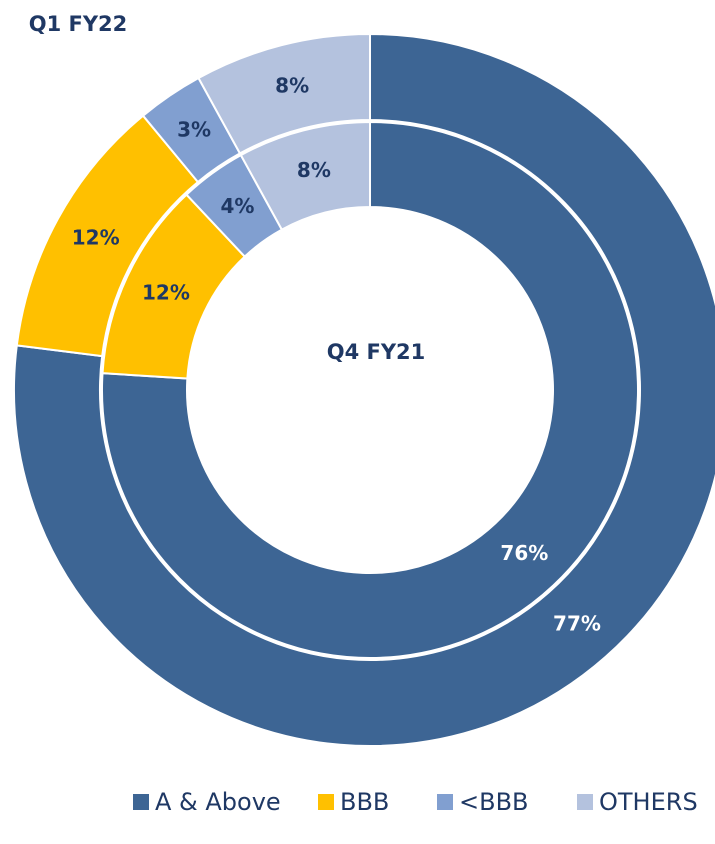 Image resolution: width=715 pixels, height=844 pixels. Describe the element at coordinates (78, 24) in the screenshot. I see `outer-ring-title: Q1 FY22` at that location.